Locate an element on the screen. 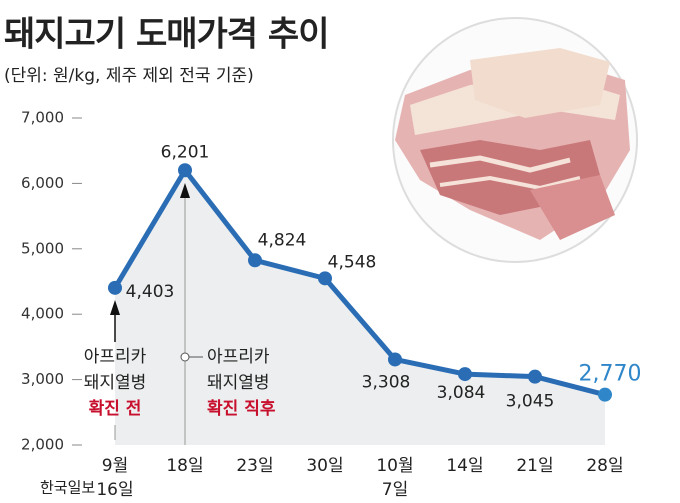  x-tick-label: 14일 is located at coordinates (464, 466).